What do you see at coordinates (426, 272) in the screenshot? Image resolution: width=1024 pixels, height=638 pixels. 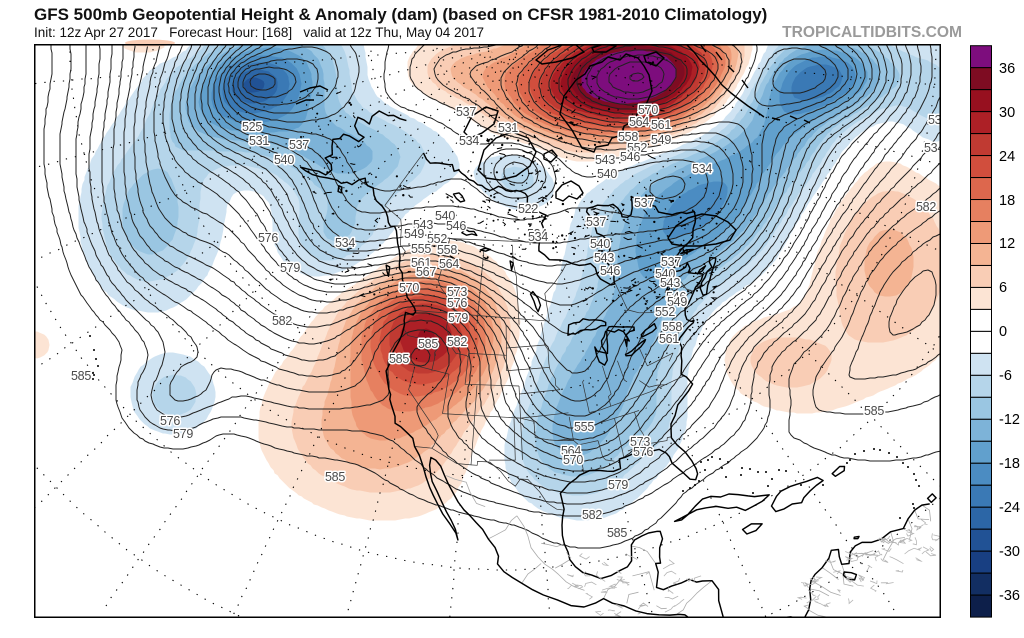 I see `svg-text: 567` at bounding box center [426, 272].